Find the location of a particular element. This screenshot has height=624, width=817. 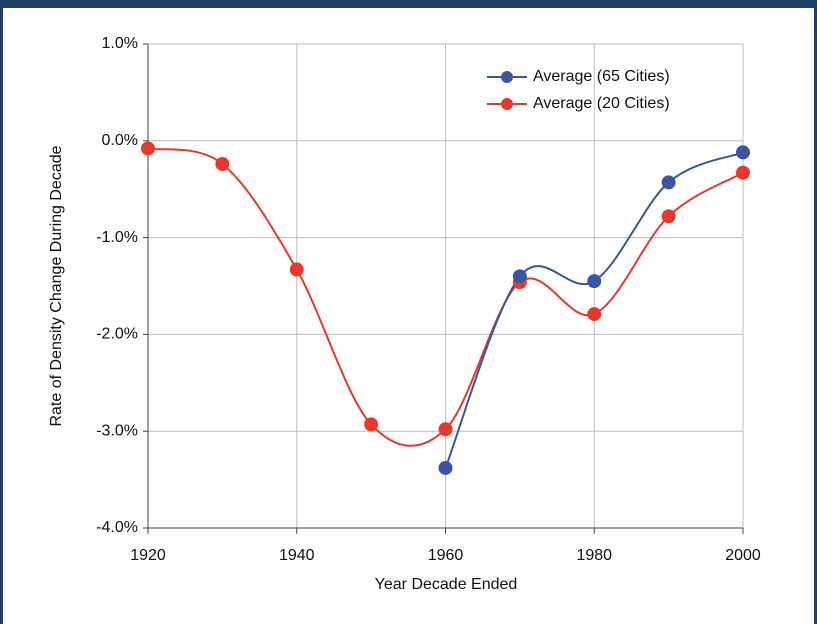

x-tick-label: 1960 is located at coordinates (446, 555).